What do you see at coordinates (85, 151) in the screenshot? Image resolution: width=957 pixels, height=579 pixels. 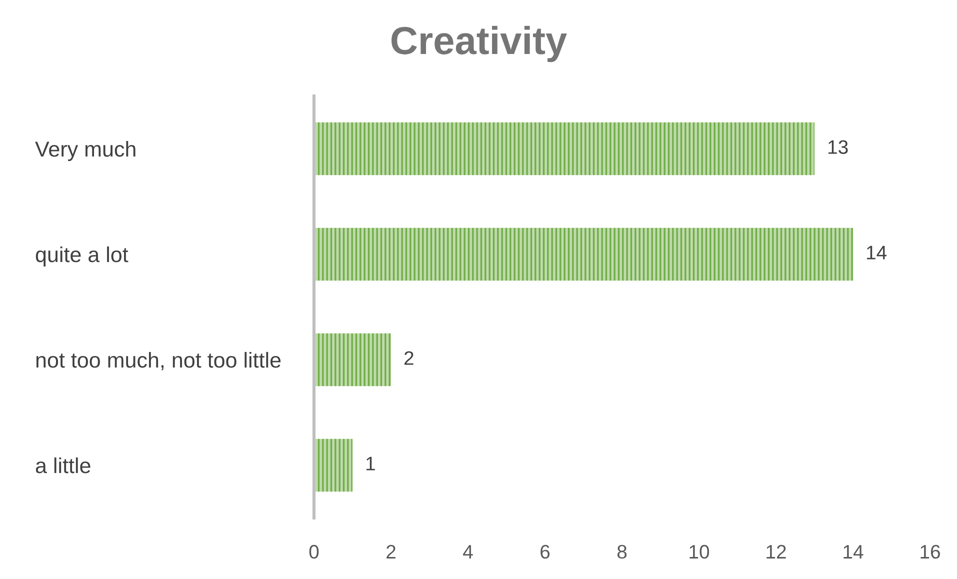 I see `y-tick-label: Very much` at bounding box center [85, 151].